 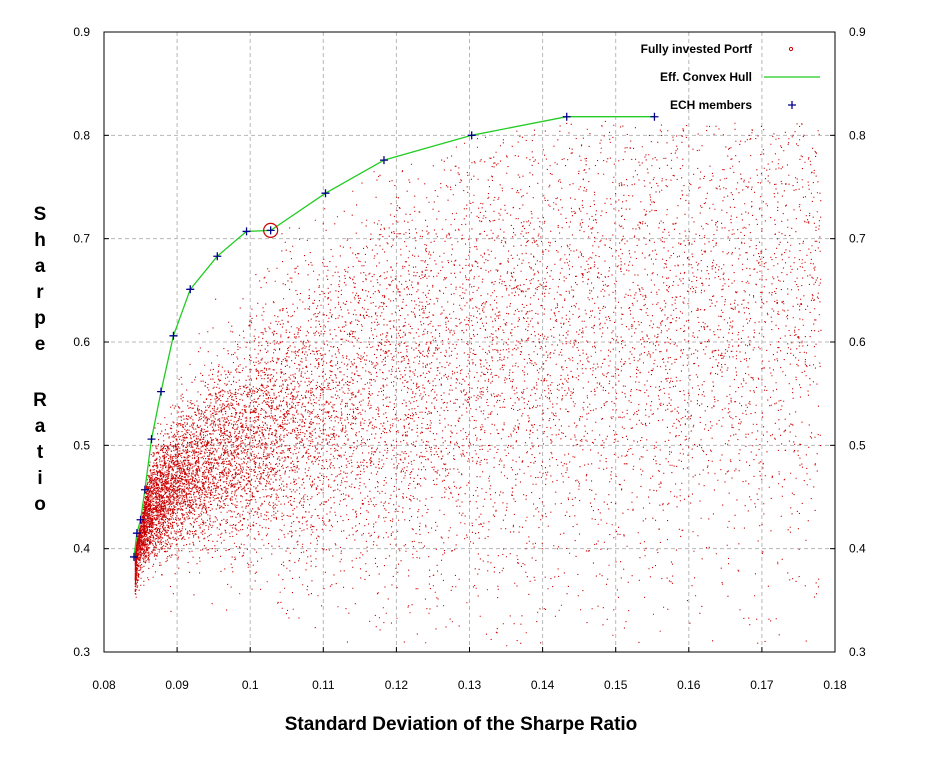 I want to click on y-axis-label-letter: t, so click(x=40, y=452).